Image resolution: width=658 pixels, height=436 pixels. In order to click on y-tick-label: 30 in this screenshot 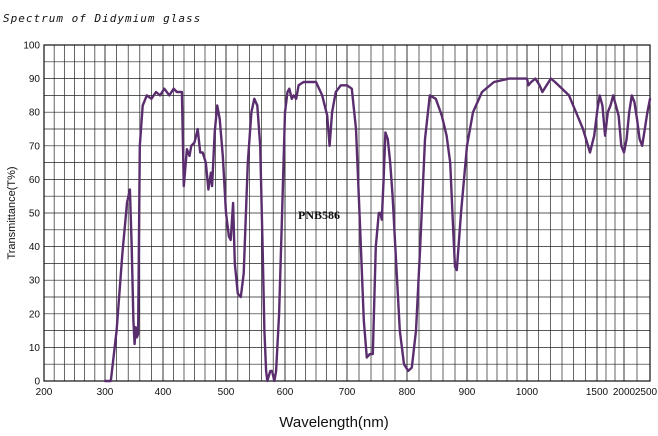, I will do `click(35, 281)`.